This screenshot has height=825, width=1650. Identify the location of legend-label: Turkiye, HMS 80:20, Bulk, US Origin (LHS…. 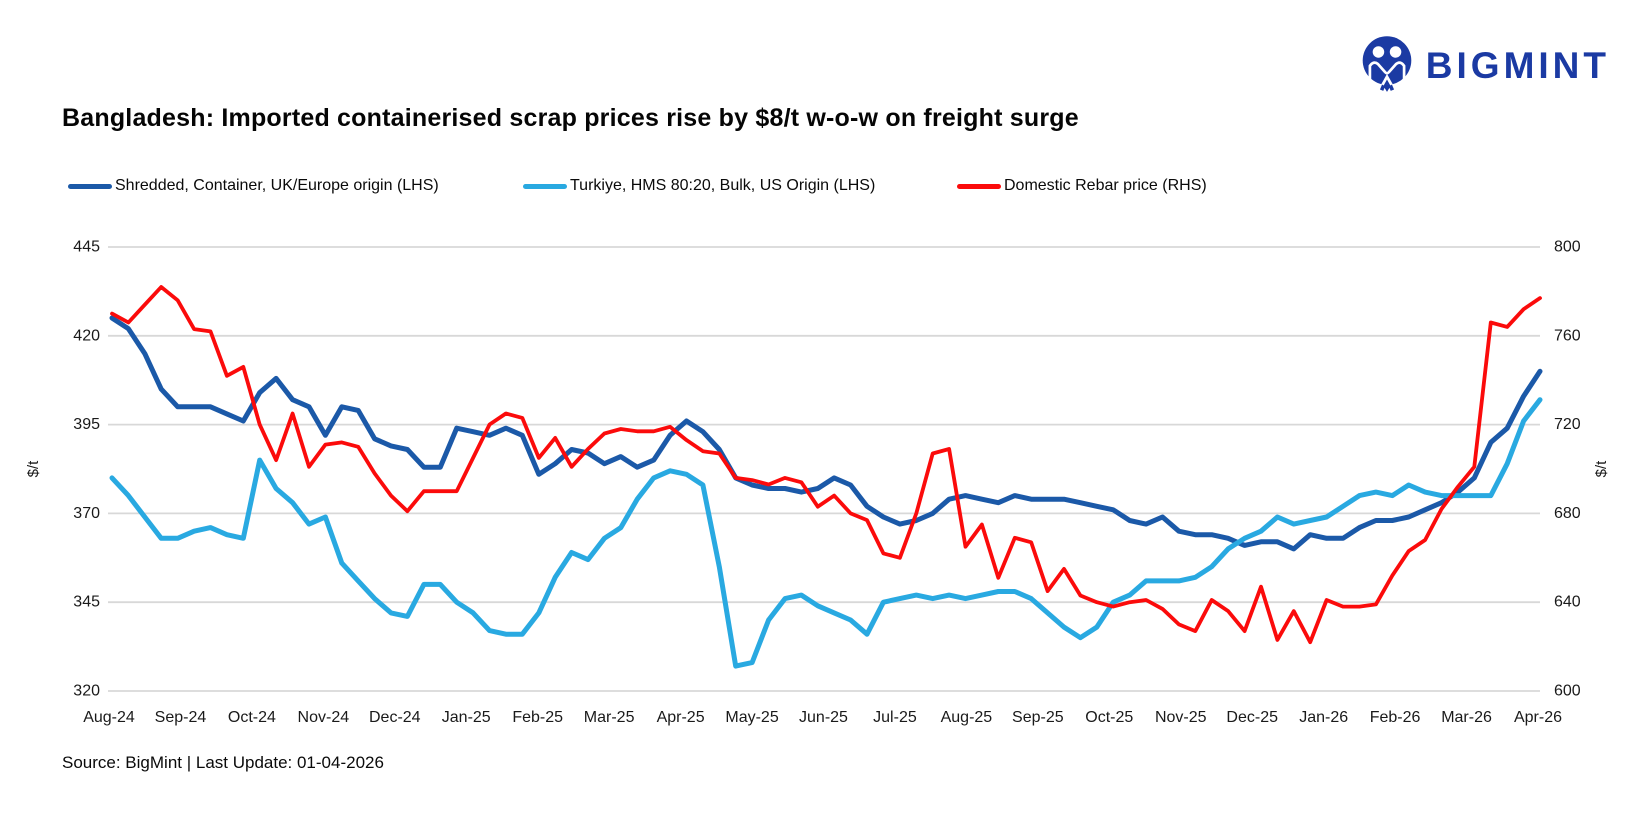
(723, 185).